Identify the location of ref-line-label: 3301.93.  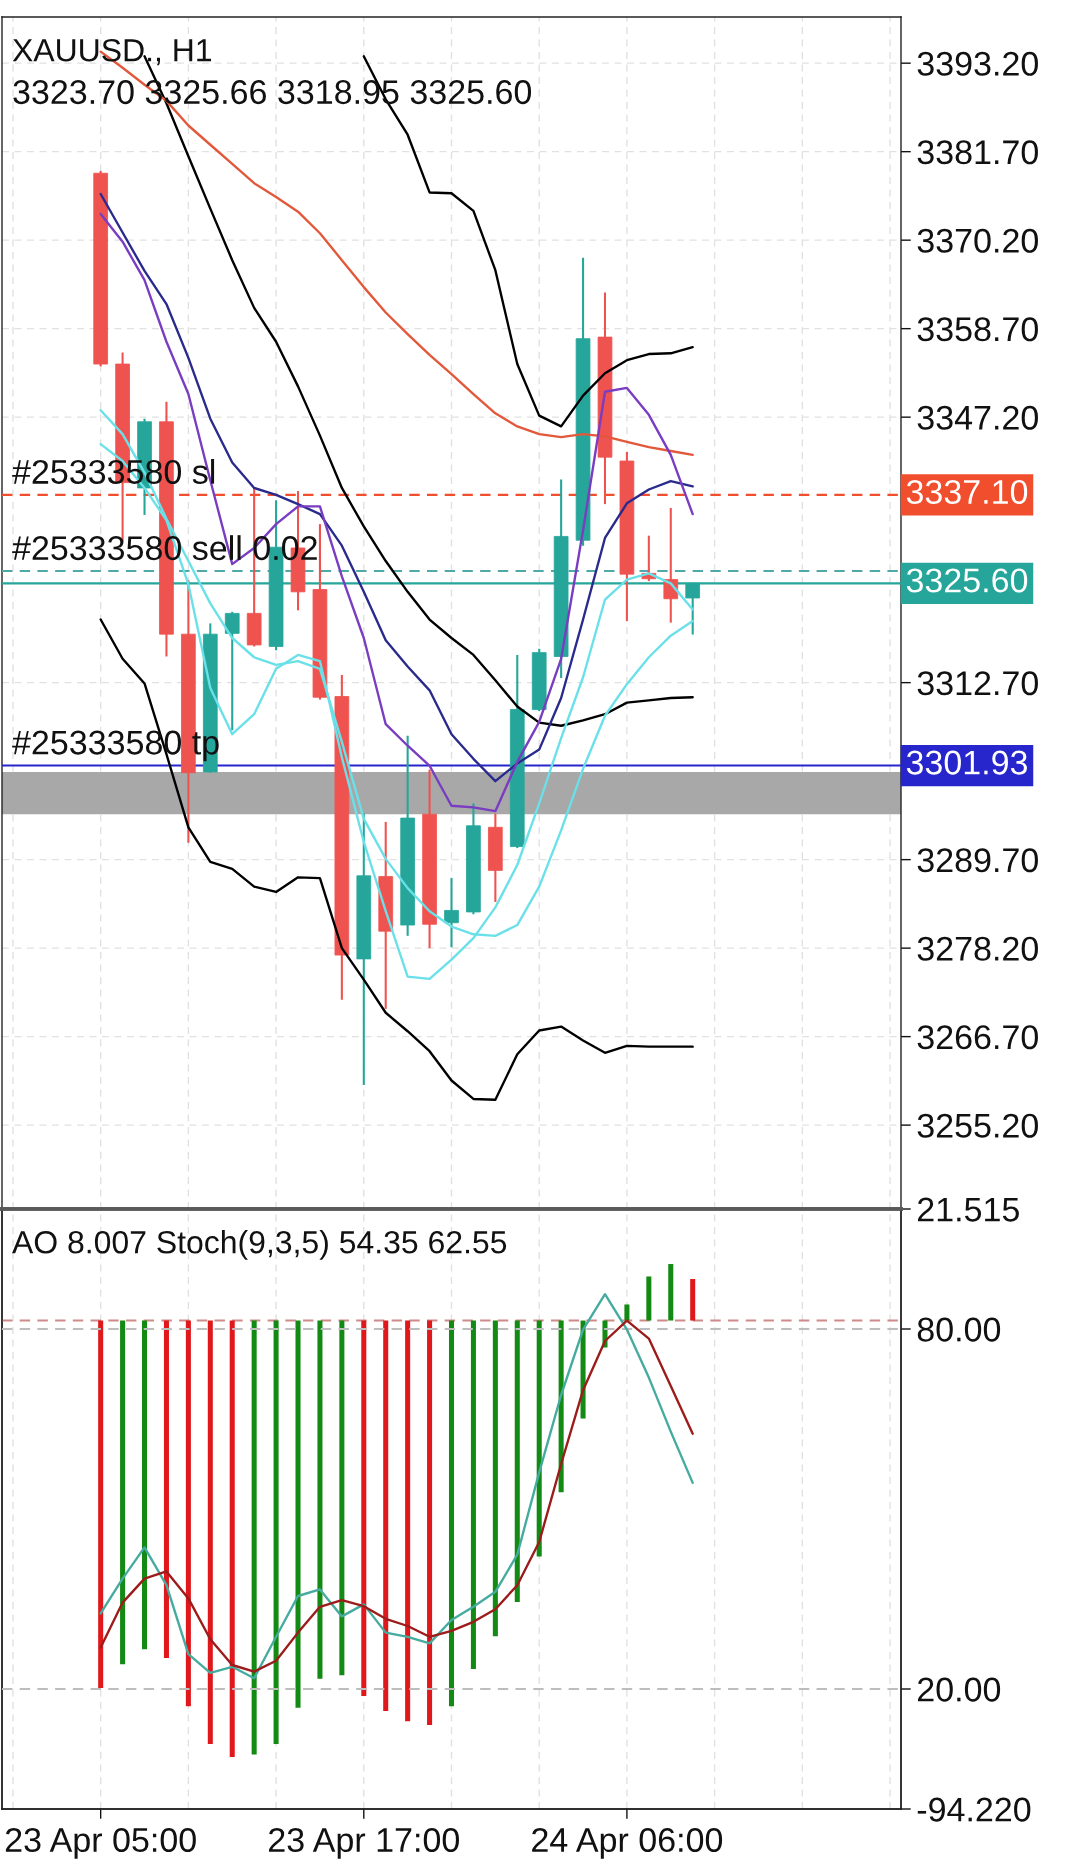
(966, 762).